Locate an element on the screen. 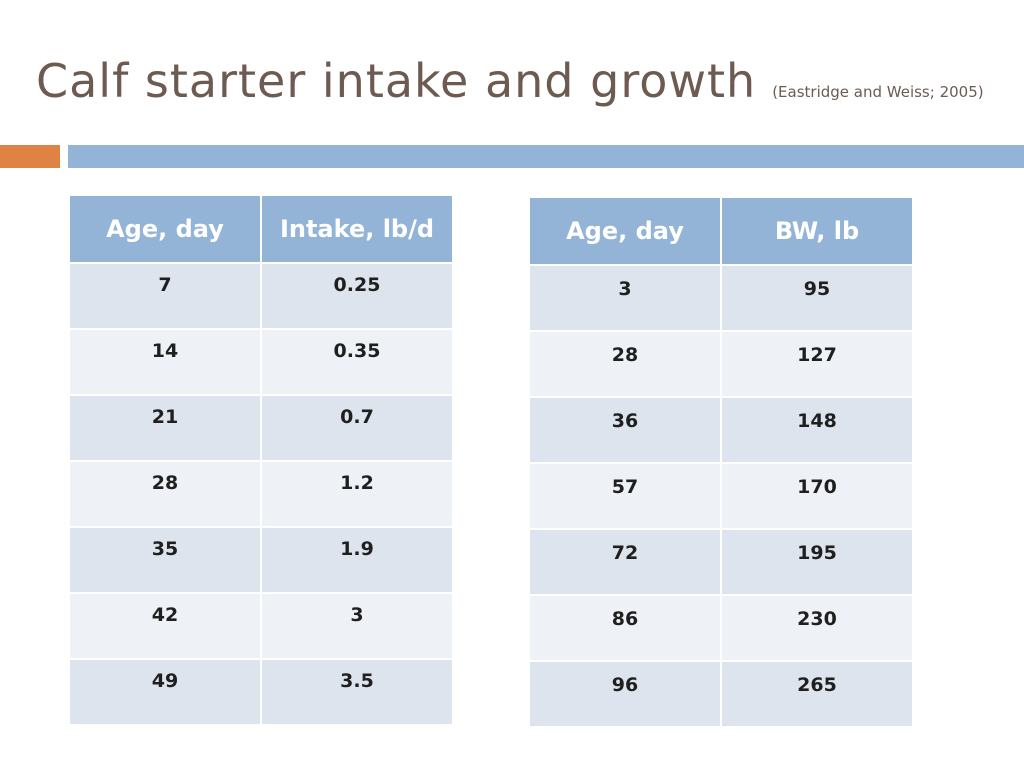 The width and height of the screenshot is (1024, 768). age-cell: 14 is located at coordinates (165, 362).